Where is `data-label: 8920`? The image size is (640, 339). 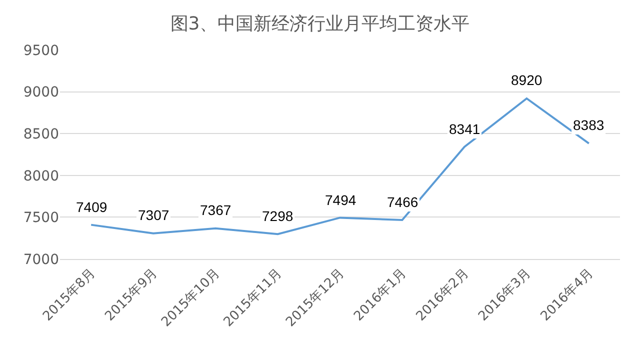
data-label: 8920 is located at coordinates (526, 80).